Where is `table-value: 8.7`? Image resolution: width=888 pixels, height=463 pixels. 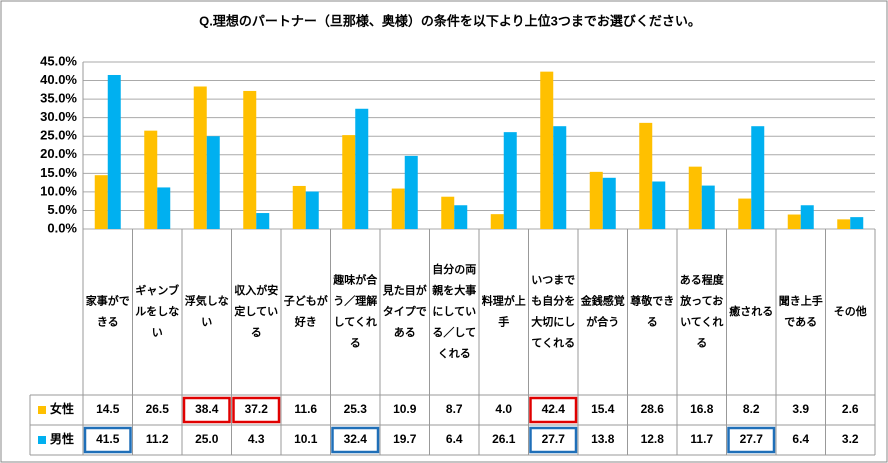 table-value: 8.7 is located at coordinates (454, 409).